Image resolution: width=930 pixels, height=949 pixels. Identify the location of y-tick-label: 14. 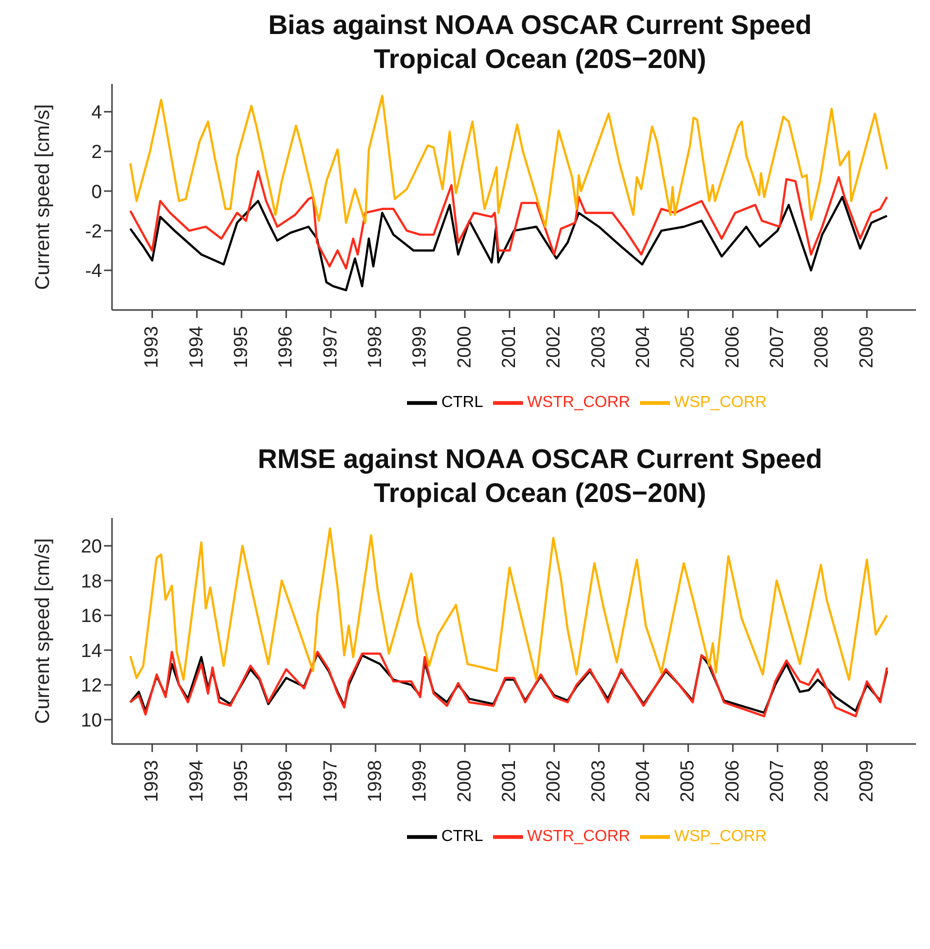
(91, 651).